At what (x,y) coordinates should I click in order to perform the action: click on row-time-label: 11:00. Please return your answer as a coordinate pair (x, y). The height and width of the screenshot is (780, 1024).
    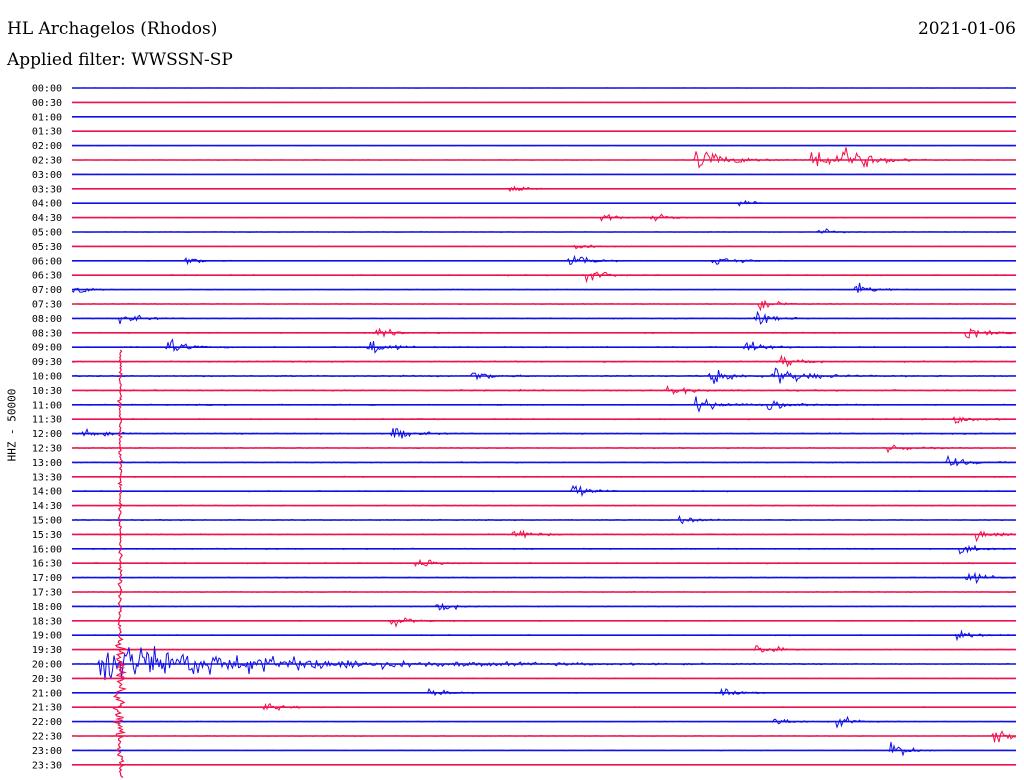
    Looking at the image, I should click on (47, 405).